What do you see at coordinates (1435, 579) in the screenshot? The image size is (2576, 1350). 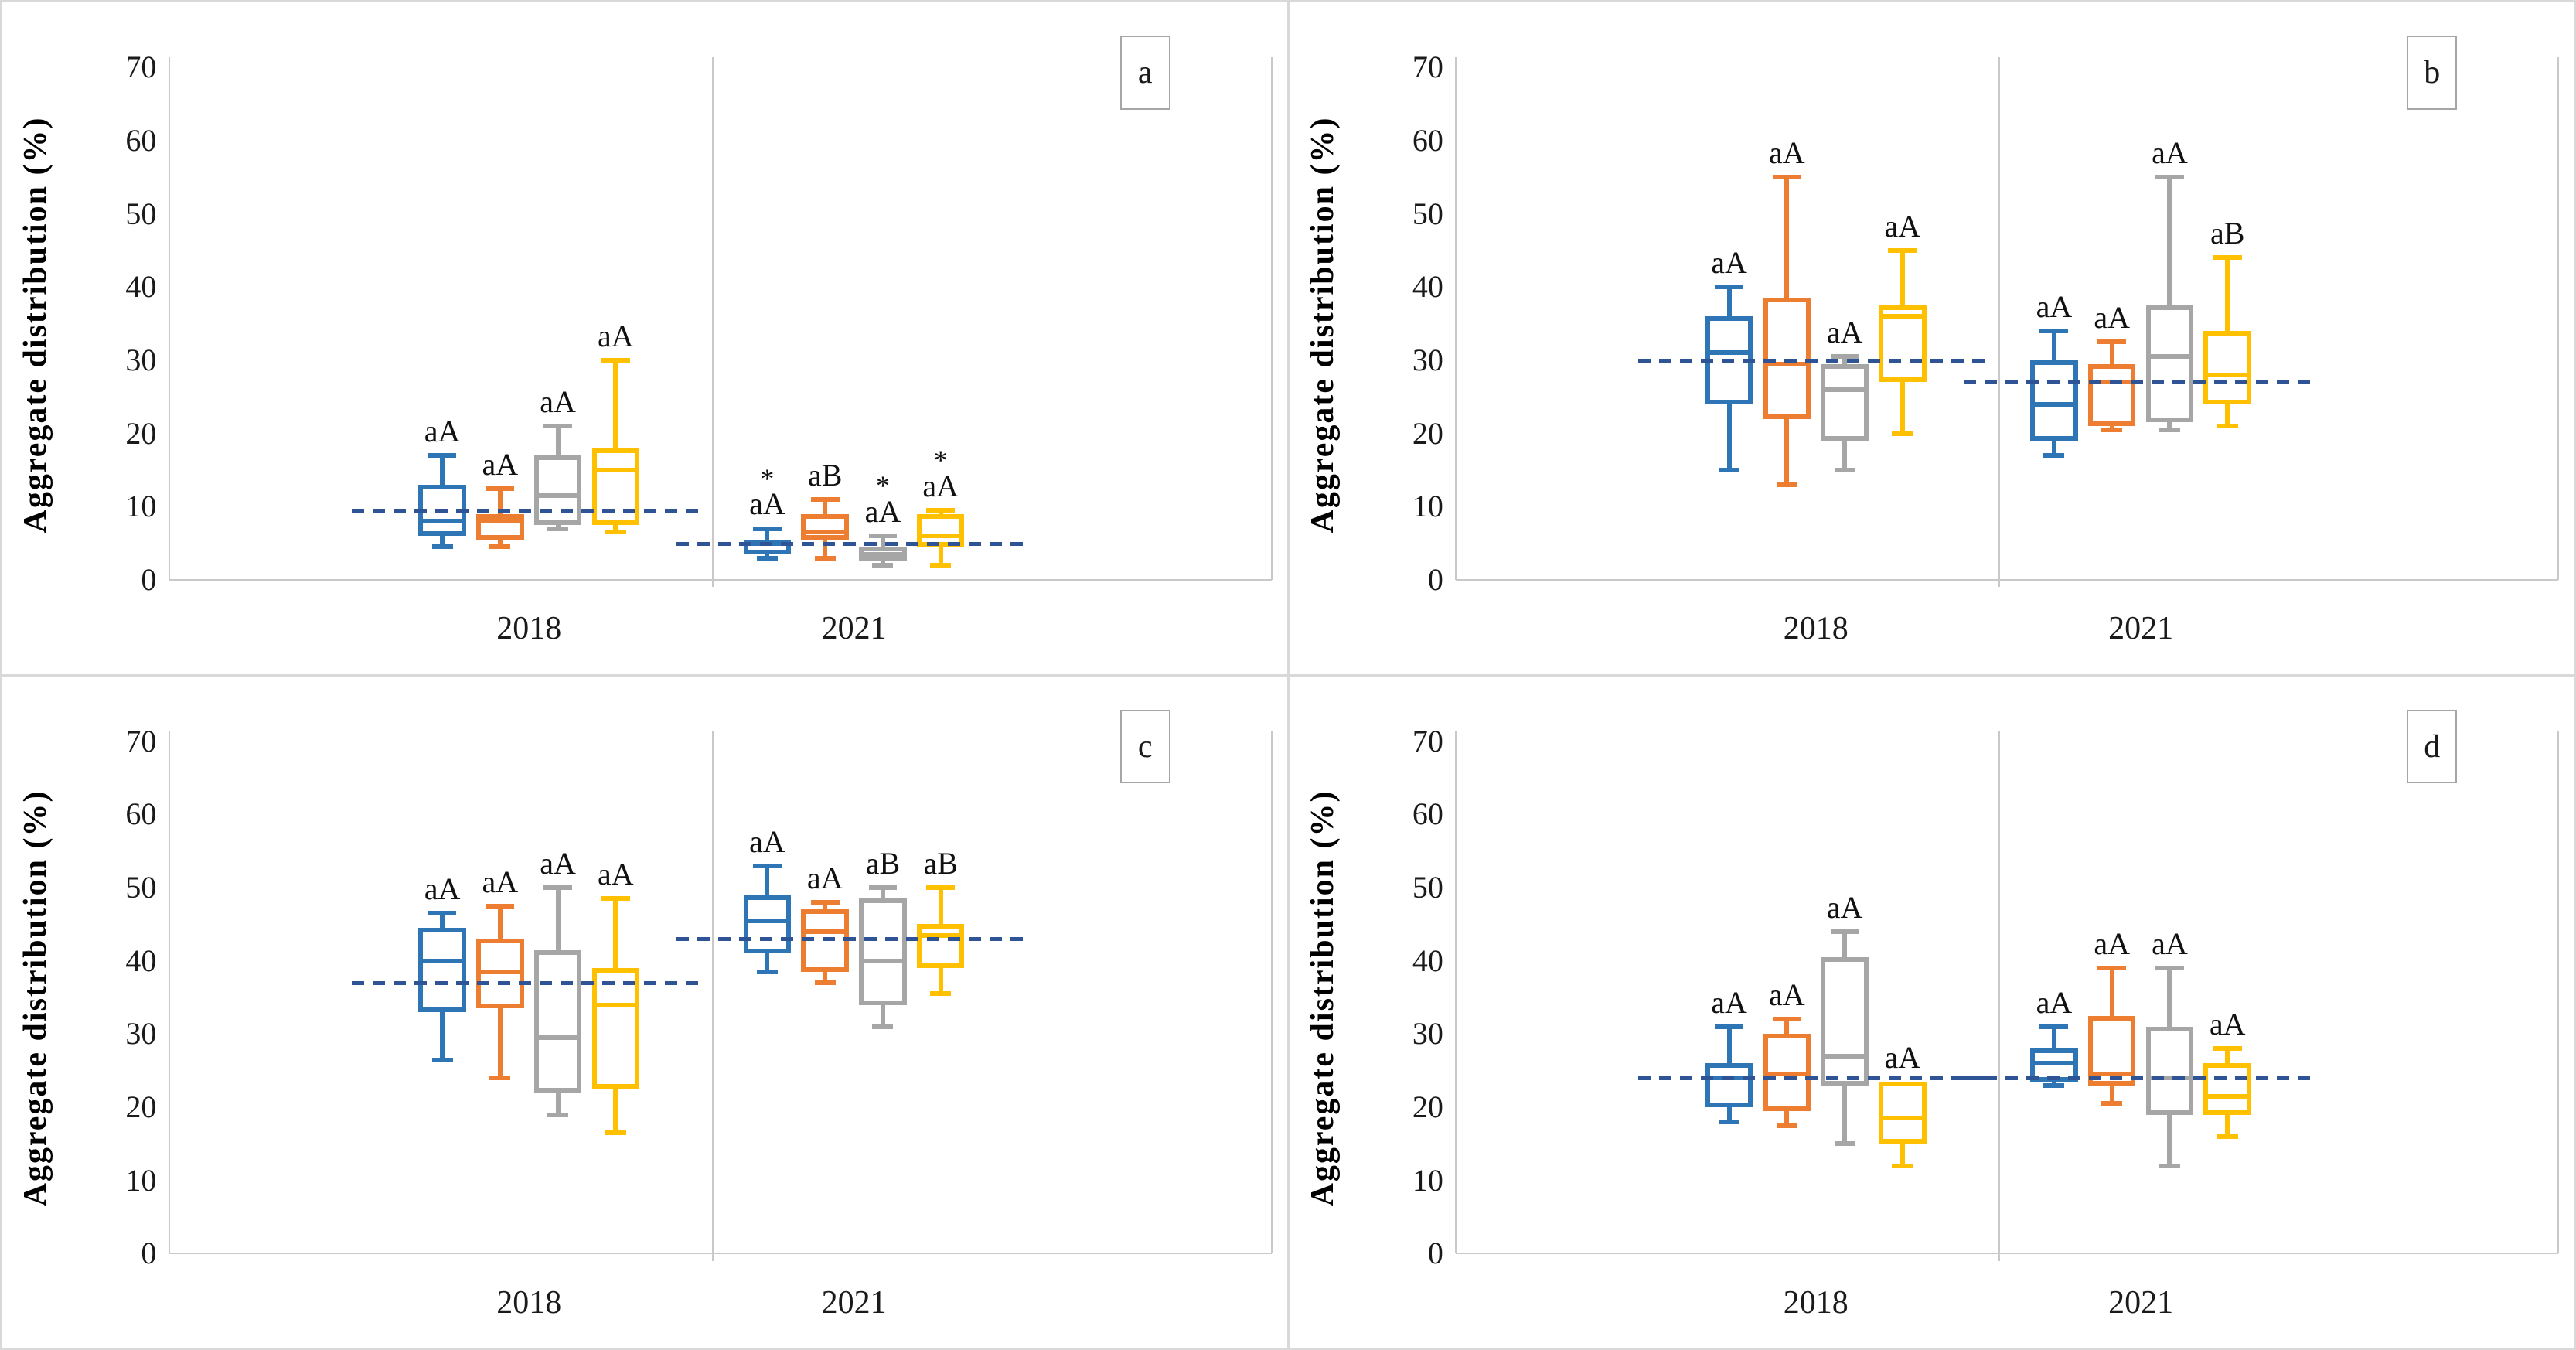 I see `y-tick-label: 0` at bounding box center [1435, 579].